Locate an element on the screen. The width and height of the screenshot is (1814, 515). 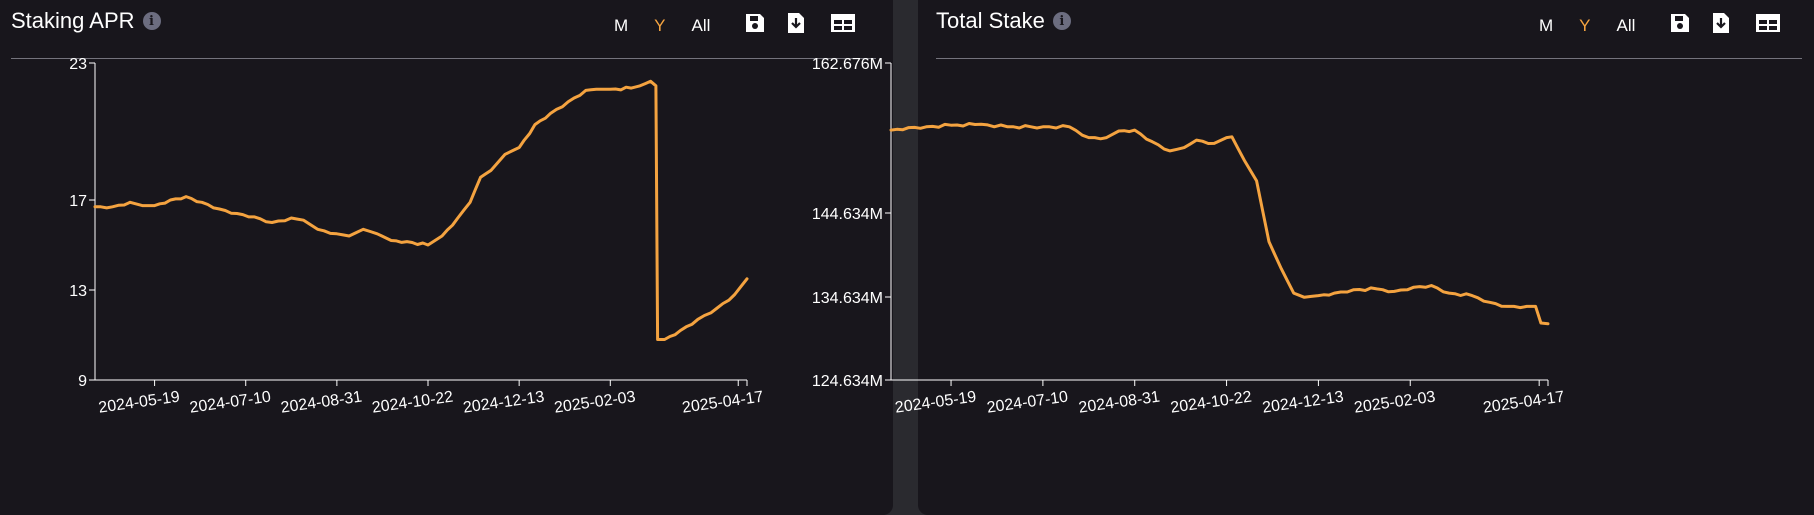
chart-title-container: Staking APR i is located at coordinates (86, 21).